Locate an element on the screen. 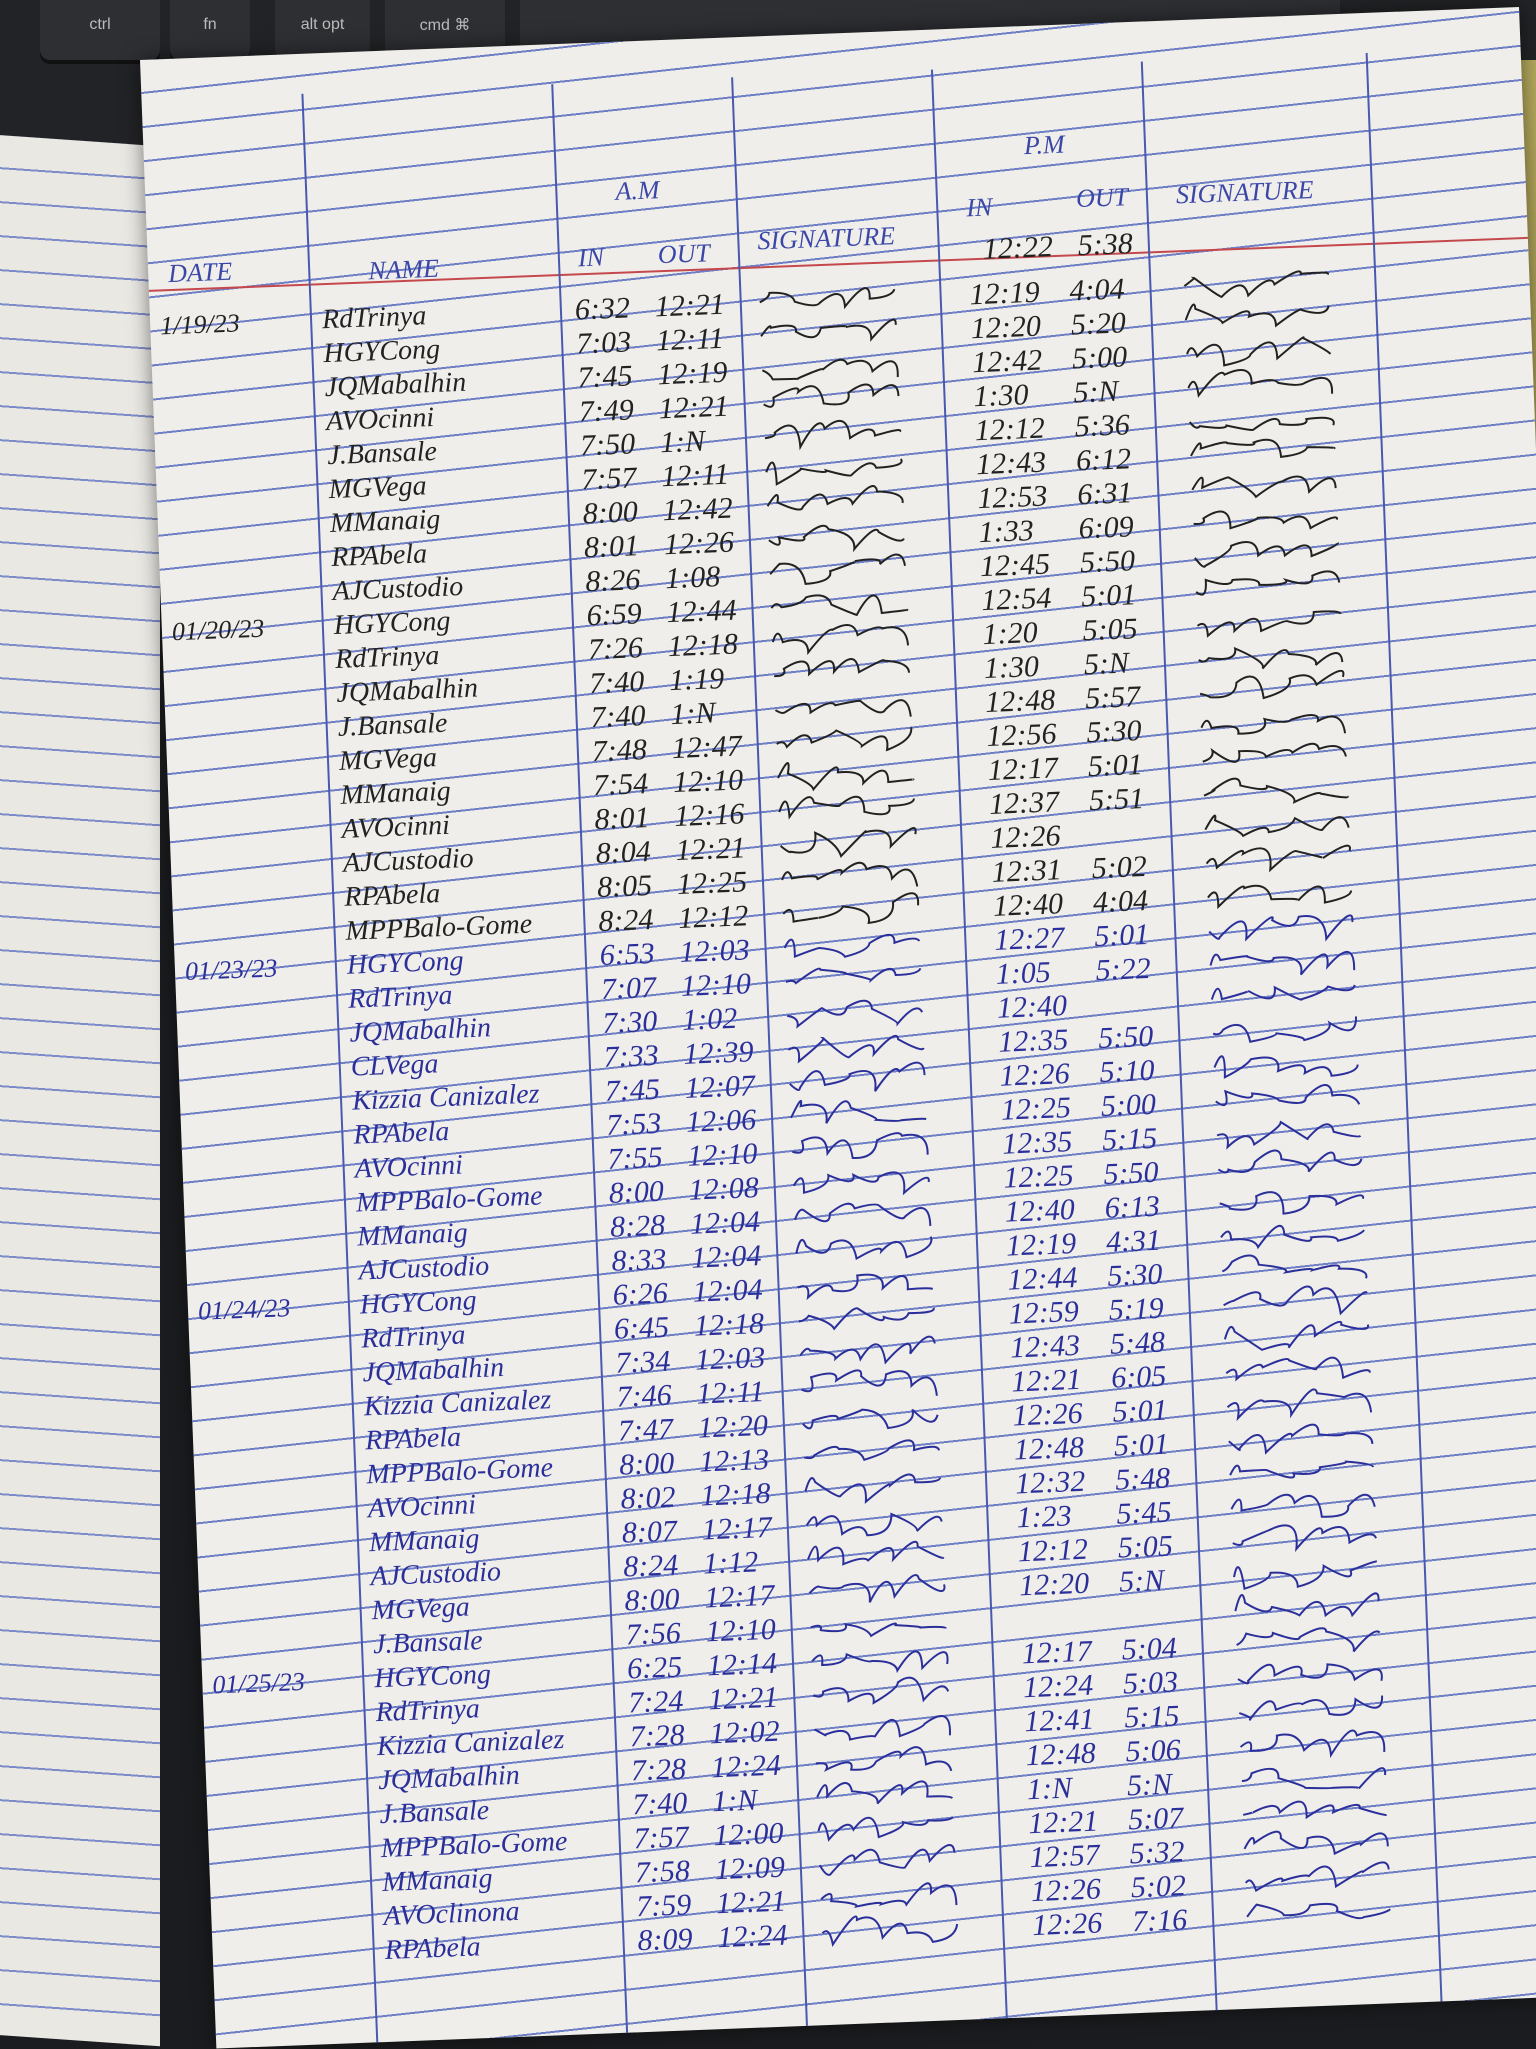  pm-in-cell: 12:37 is located at coordinates (1024, 803).